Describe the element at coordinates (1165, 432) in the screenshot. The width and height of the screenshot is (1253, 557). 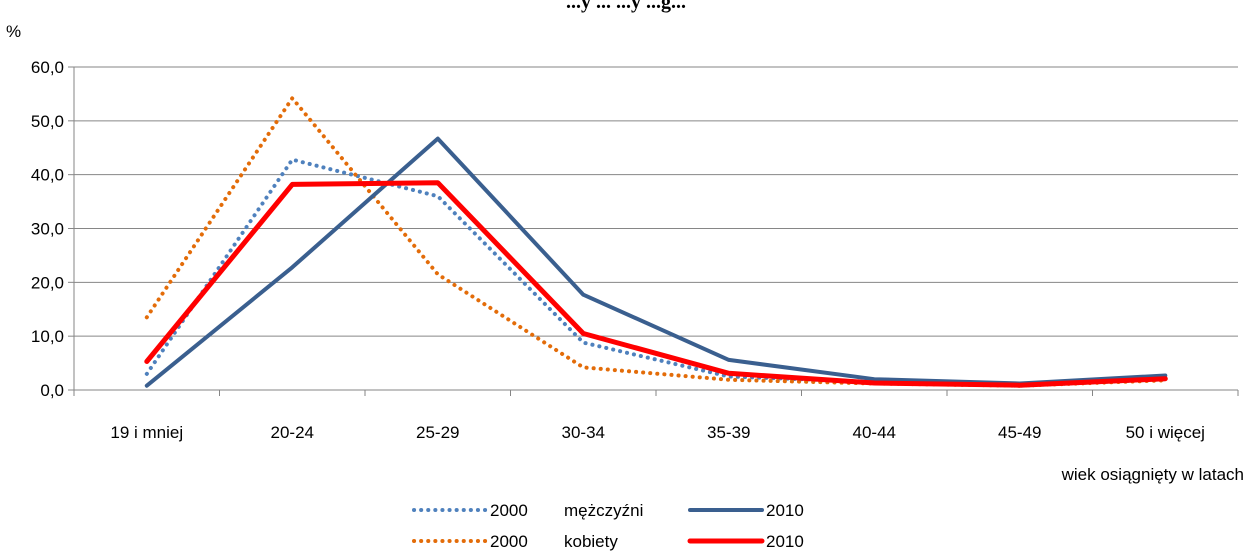
I see `x-tick-label: 50 i więcej` at that location.